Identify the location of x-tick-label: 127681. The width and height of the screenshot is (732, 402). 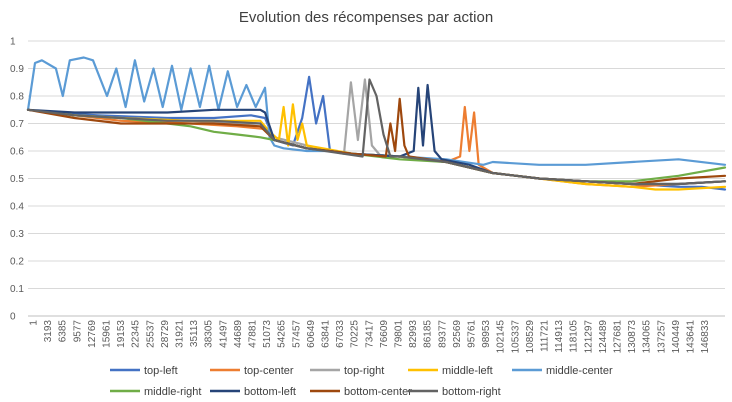
(618, 337).